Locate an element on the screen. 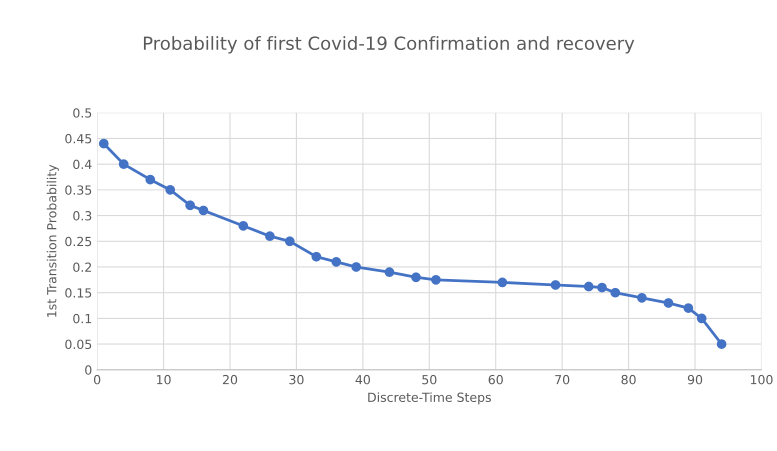 The width and height of the screenshot is (777, 451). y-tick-label: 0.1 is located at coordinates (82, 319).